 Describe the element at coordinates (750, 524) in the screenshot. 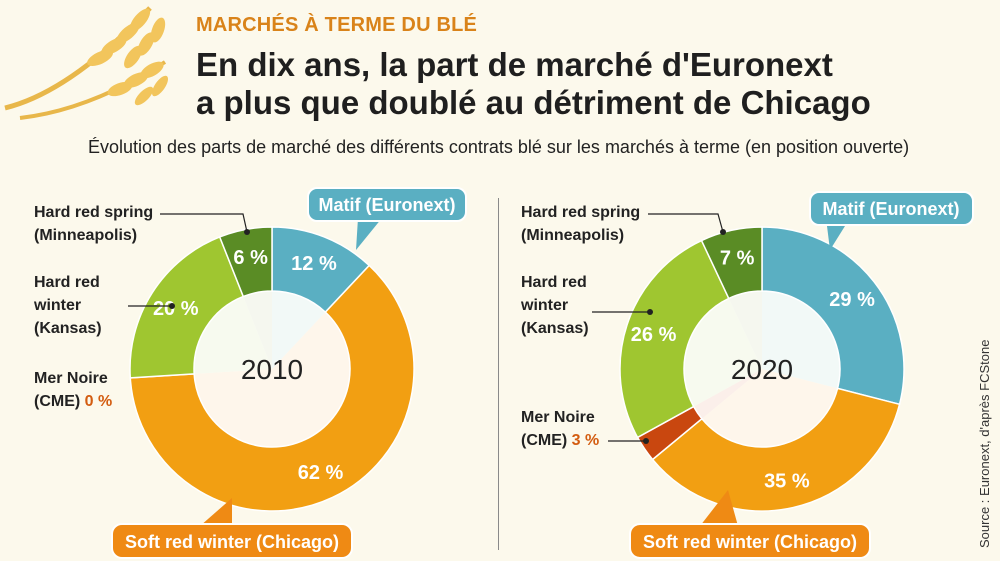

I see `callout-chicago-2020: Soft red winter (Chicago)` at that location.